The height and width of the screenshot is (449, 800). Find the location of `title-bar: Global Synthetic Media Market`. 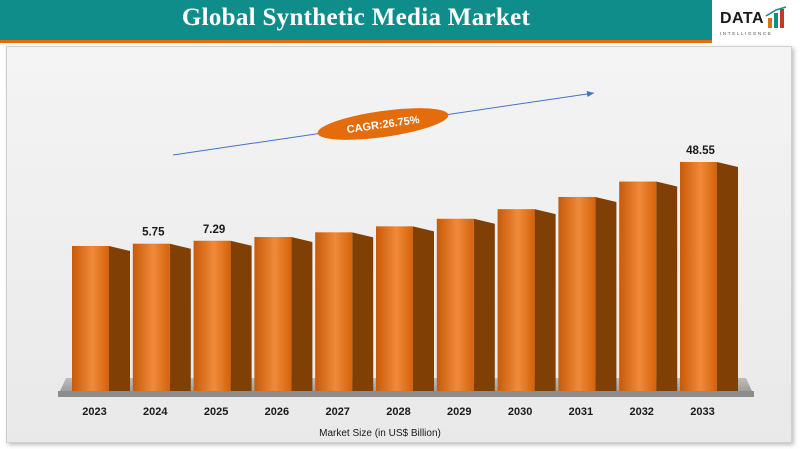

title-bar: Global Synthetic Media Market is located at coordinates (356, 21).